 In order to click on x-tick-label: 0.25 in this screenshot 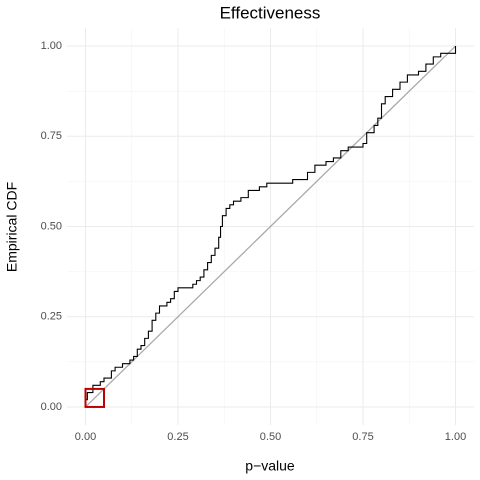, I will do `click(177, 437)`.